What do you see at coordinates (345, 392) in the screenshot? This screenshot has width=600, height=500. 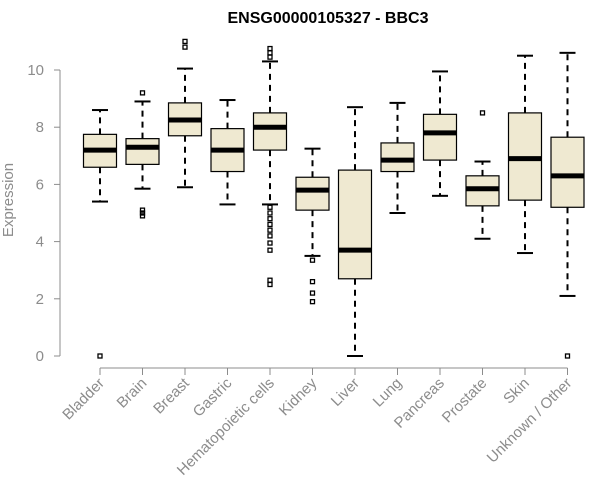 I see `x-tick-label: Liver` at bounding box center [345, 392].